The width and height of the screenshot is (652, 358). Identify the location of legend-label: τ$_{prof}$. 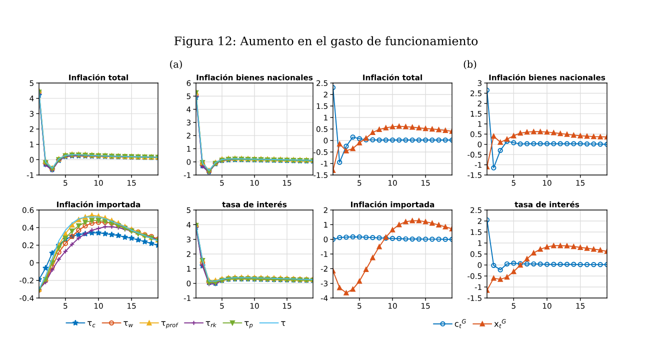
(169, 324).